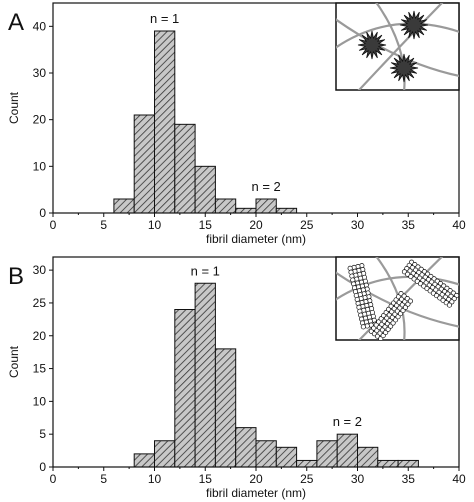 This screenshot has height=502, width=474. I want to click on inset-frame, so click(397, 46).